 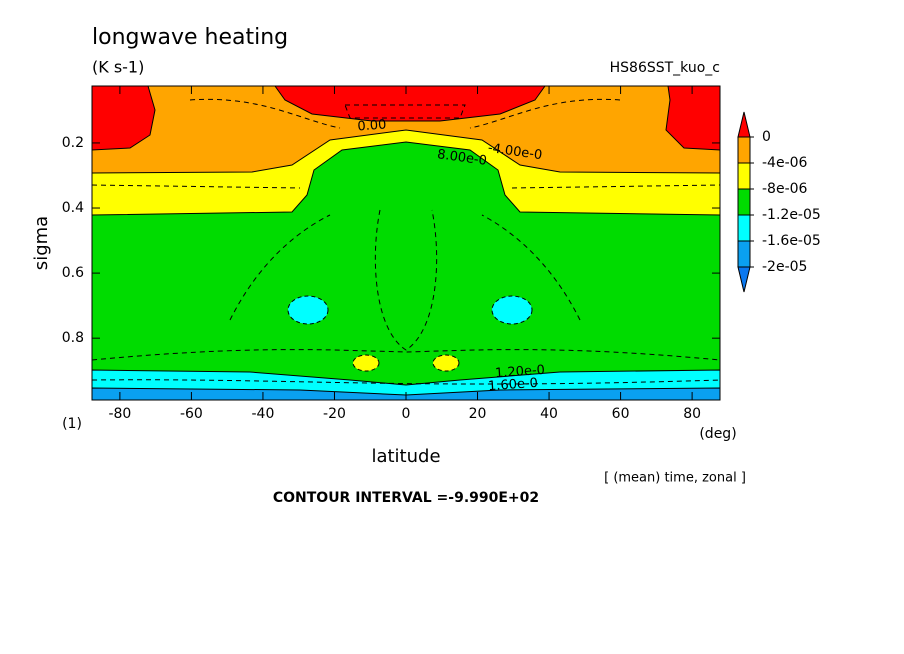 I want to click on x-tick-label: 40, so click(x=549, y=414).